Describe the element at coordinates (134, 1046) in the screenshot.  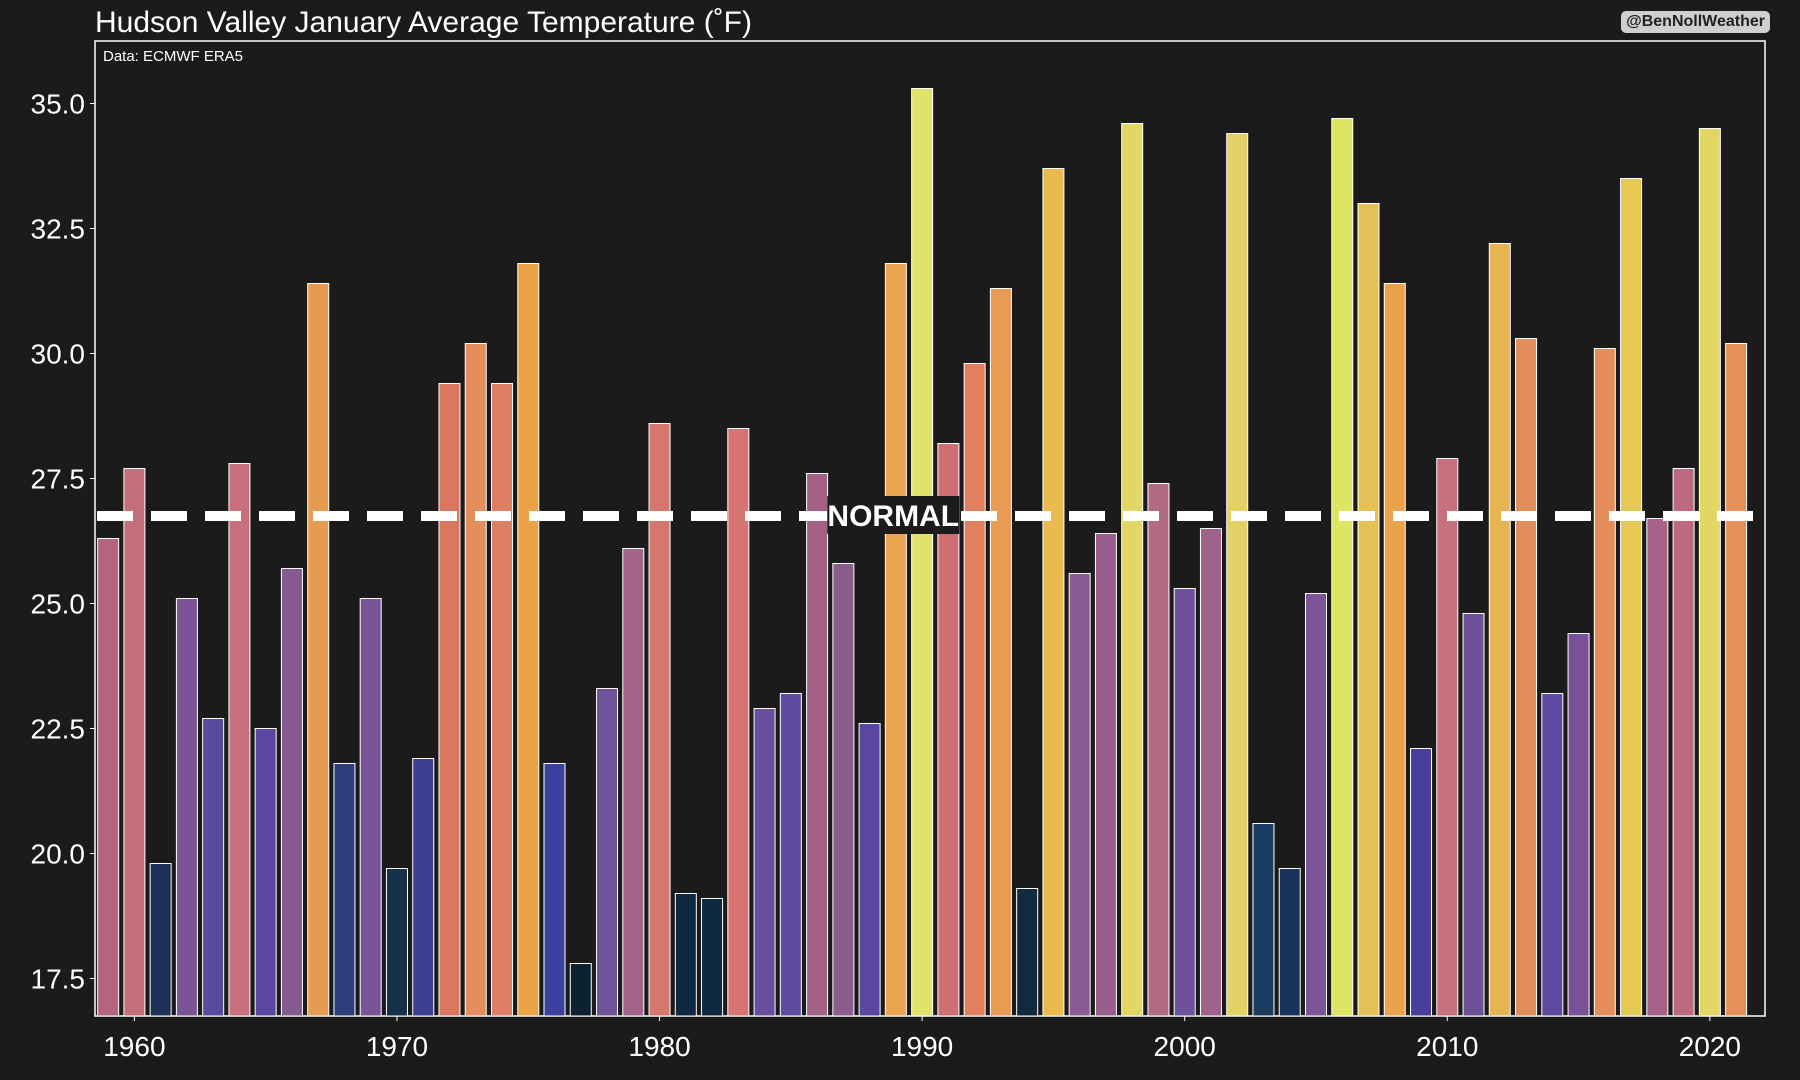
I see `x-tick-label: 1960` at that location.